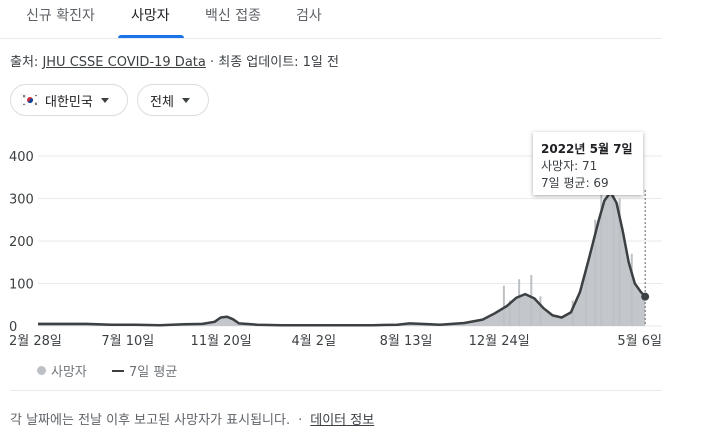  I want to click on y-tick-label: 0, so click(13, 327).